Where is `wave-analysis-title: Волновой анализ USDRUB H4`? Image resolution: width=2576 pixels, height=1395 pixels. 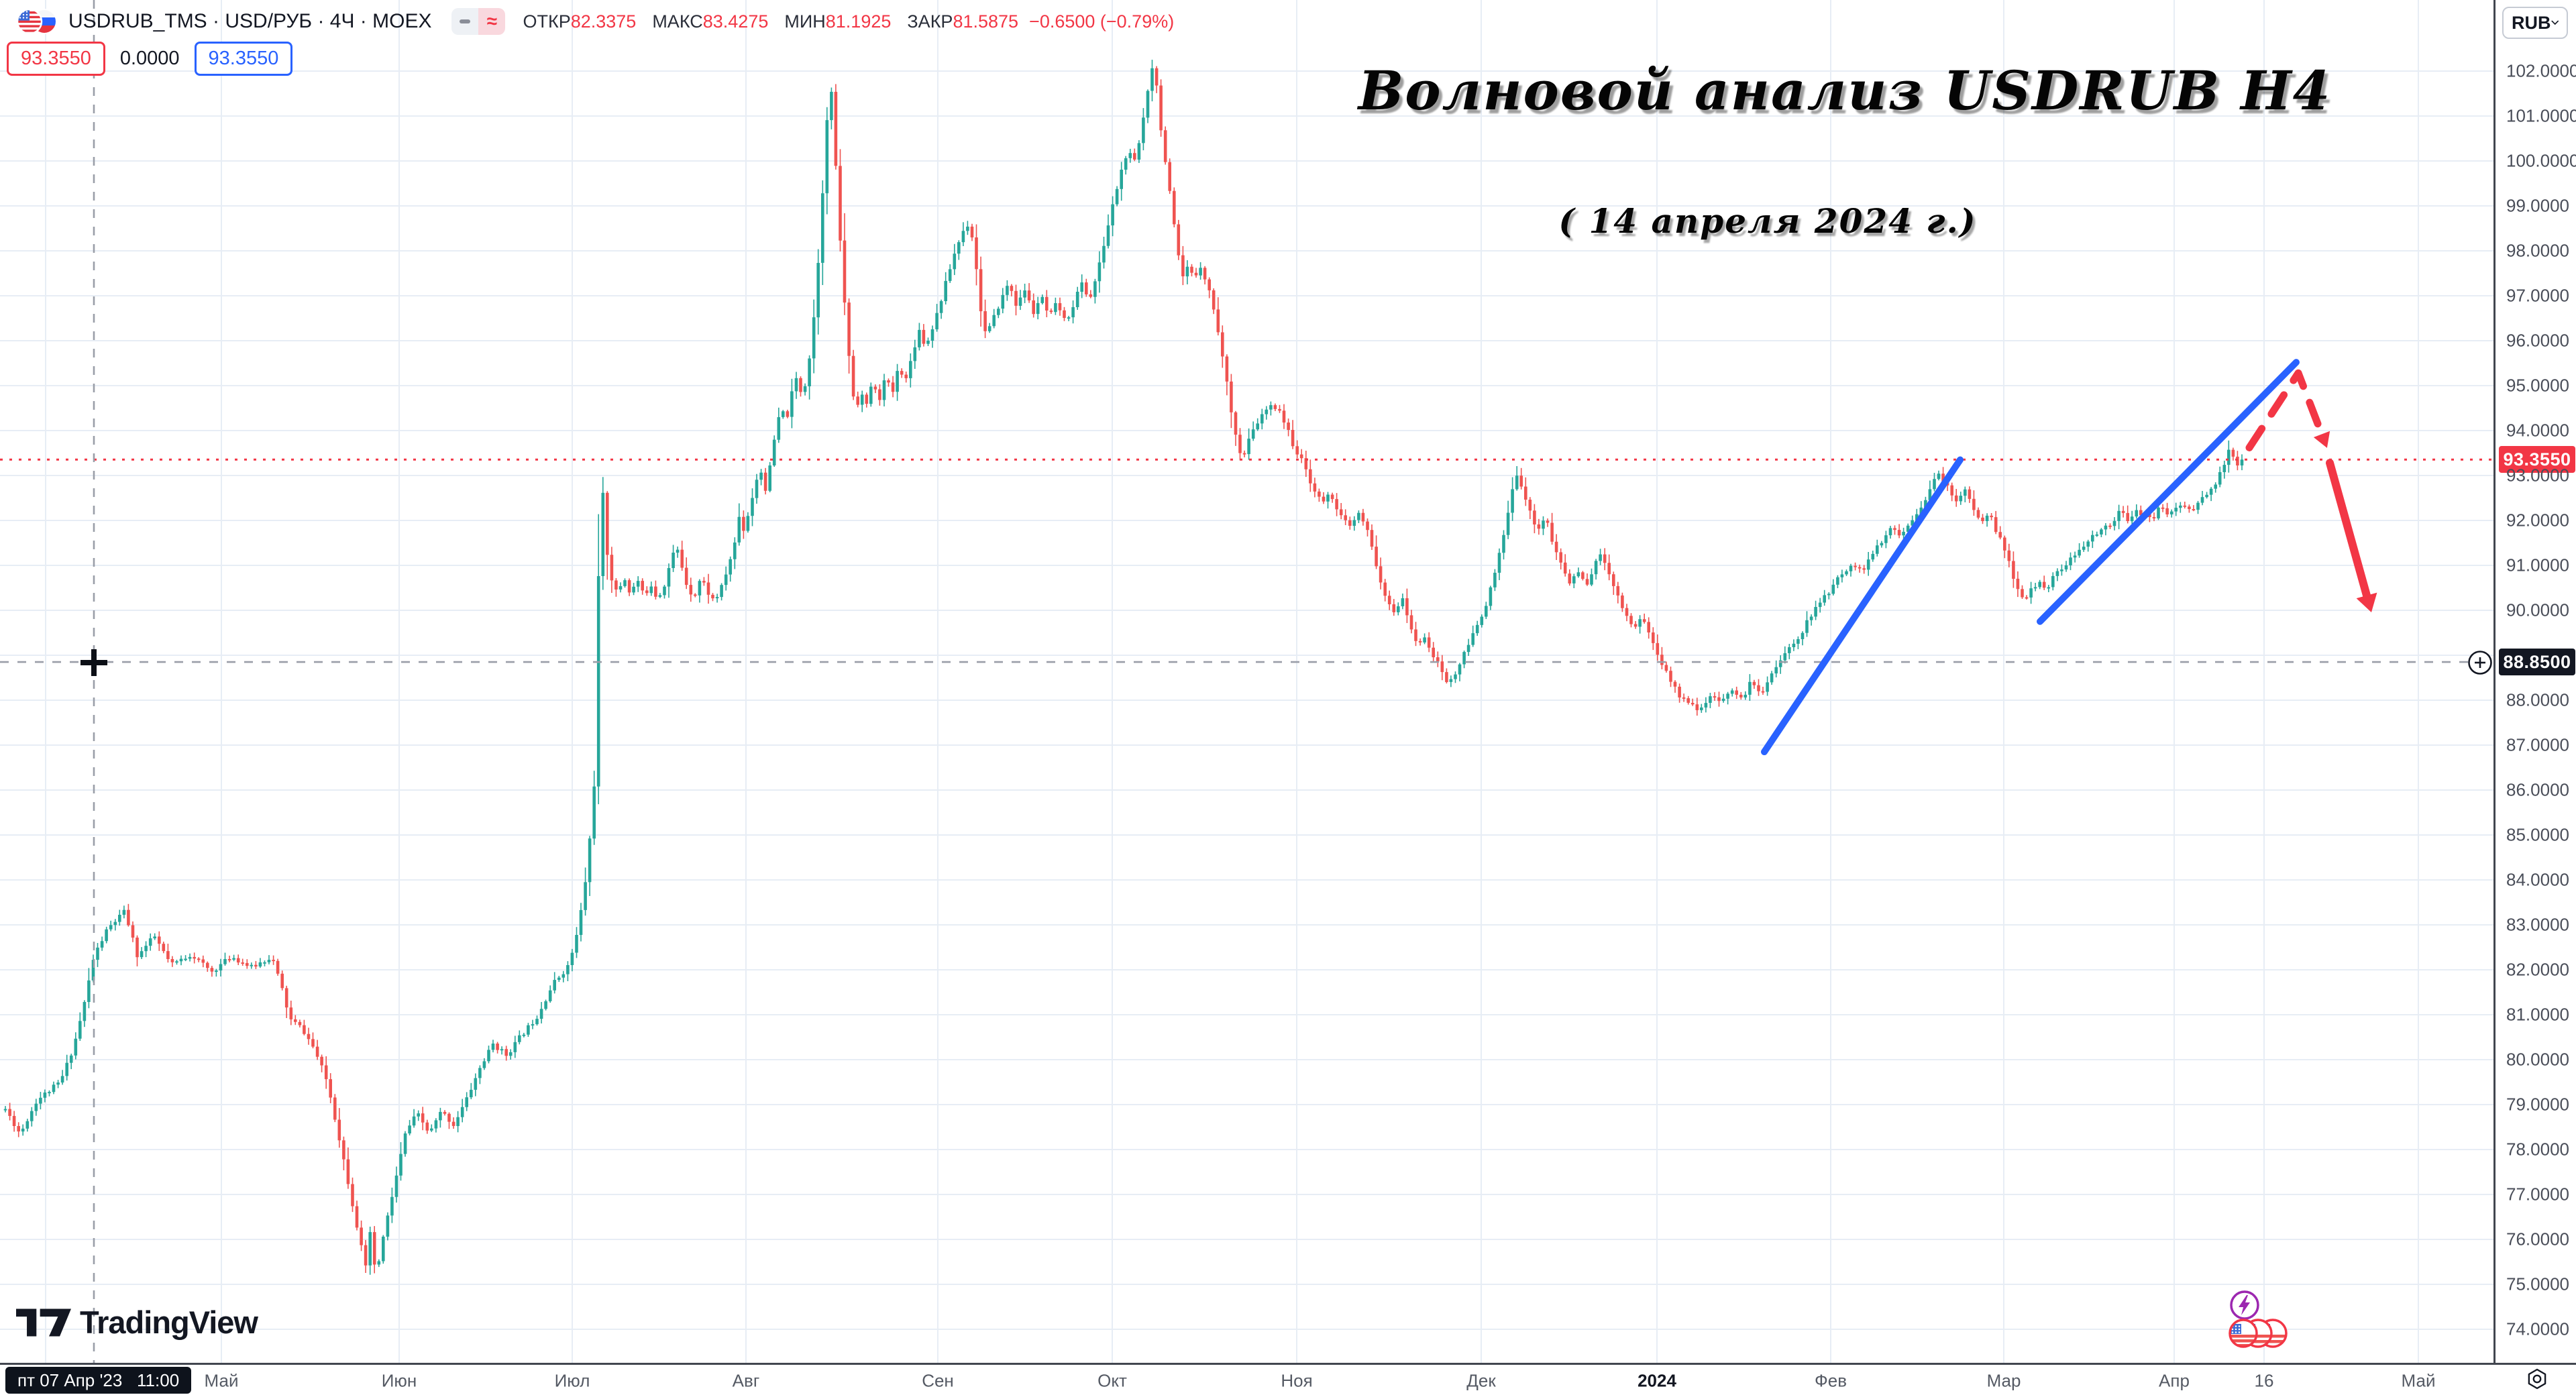 wave-analysis-title: Волновой анализ USDRUB H4 is located at coordinates (1845, 90).